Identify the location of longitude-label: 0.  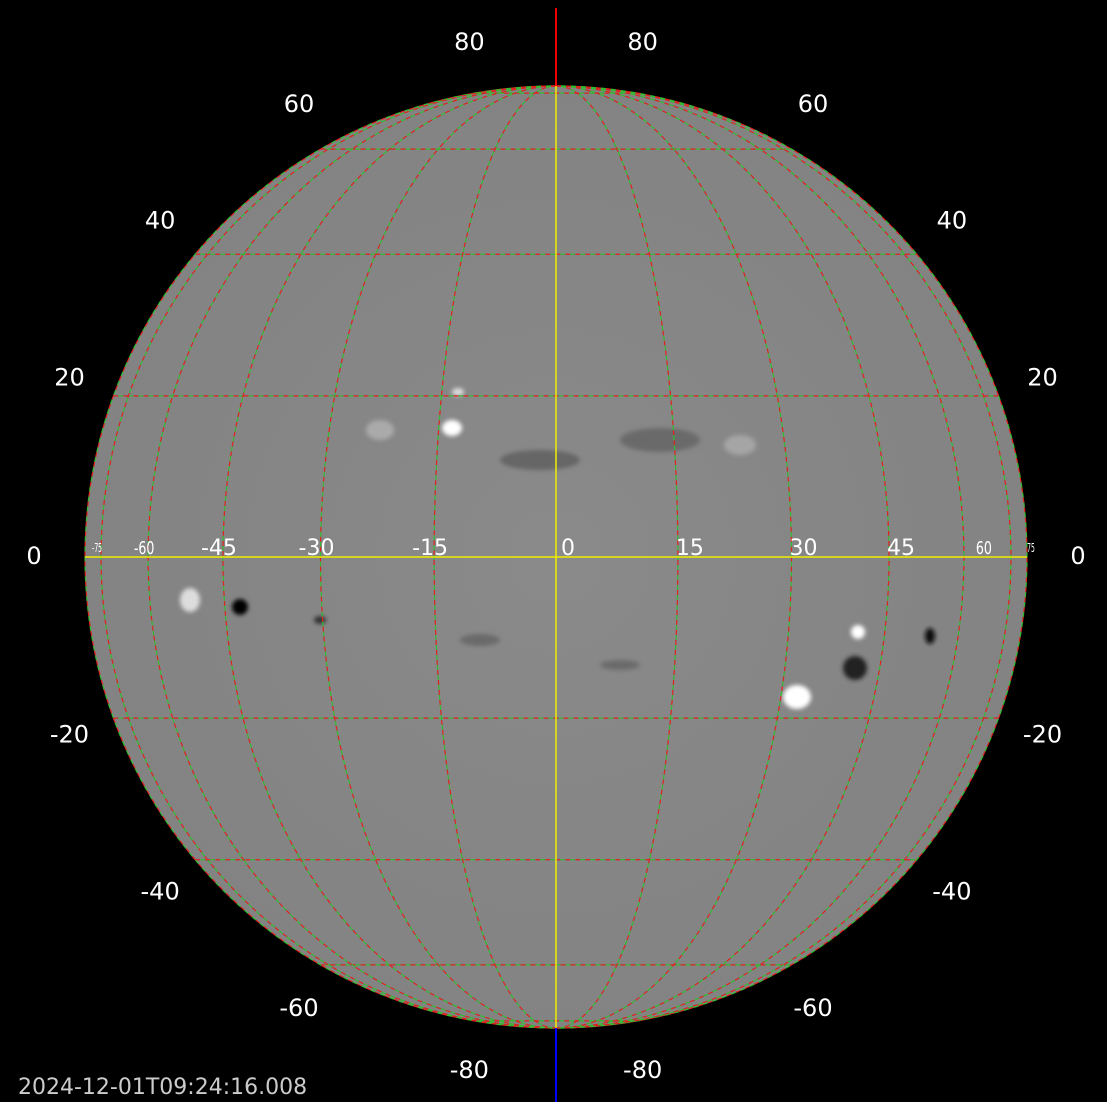
(568, 548).